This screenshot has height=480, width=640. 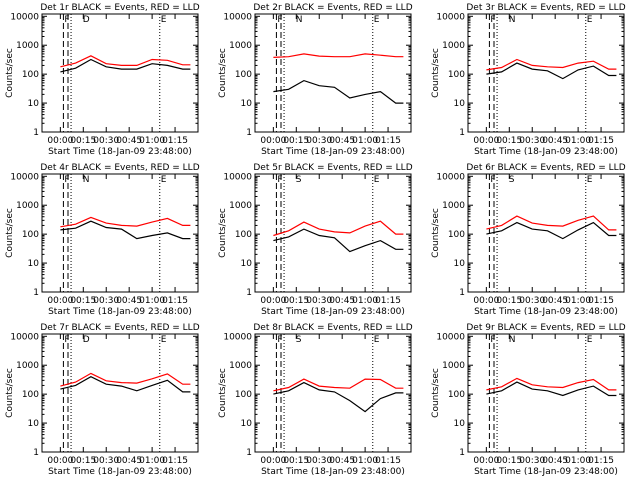 What do you see at coordinates (545, 168) in the screenshot?
I see `chart-title: Det 6r BLACK = Events, RED = LLD` at bounding box center [545, 168].